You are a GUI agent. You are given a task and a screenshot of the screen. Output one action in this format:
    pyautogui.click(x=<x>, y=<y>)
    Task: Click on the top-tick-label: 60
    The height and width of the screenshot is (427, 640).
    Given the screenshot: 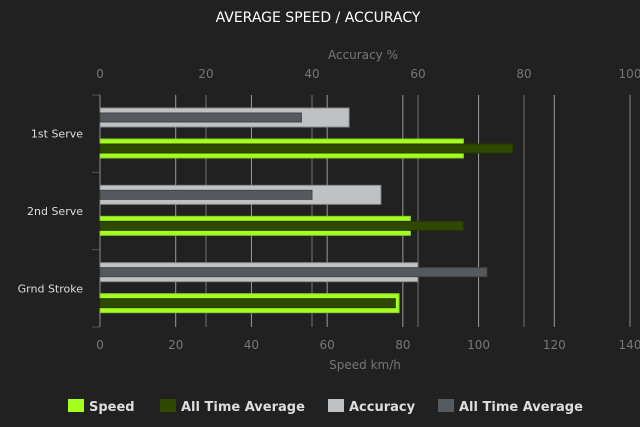 What is the action you would take?
    pyautogui.click(x=417, y=74)
    